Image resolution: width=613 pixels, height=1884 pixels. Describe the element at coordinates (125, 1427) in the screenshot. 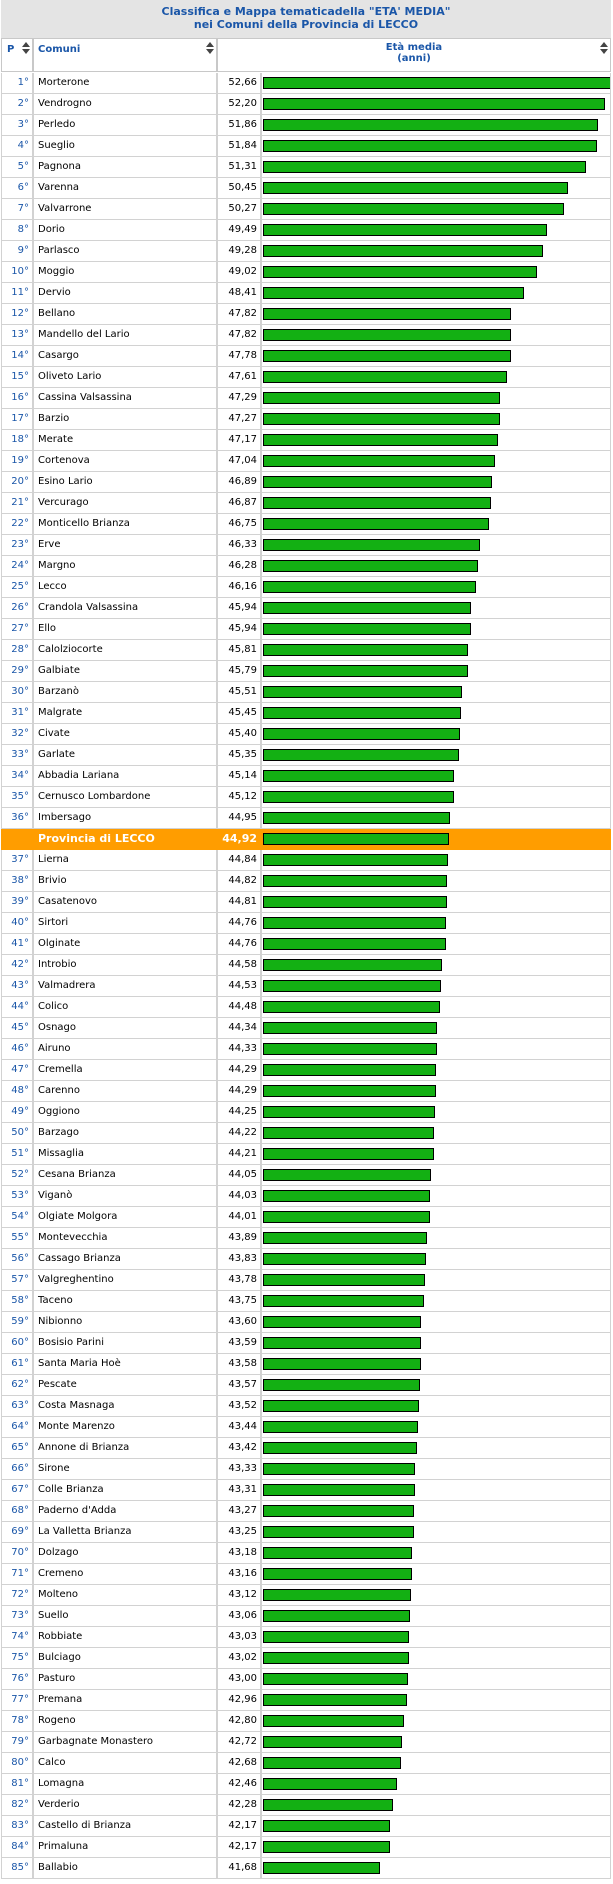

I see `comune-name-cell: Monte Marenzo` at that location.